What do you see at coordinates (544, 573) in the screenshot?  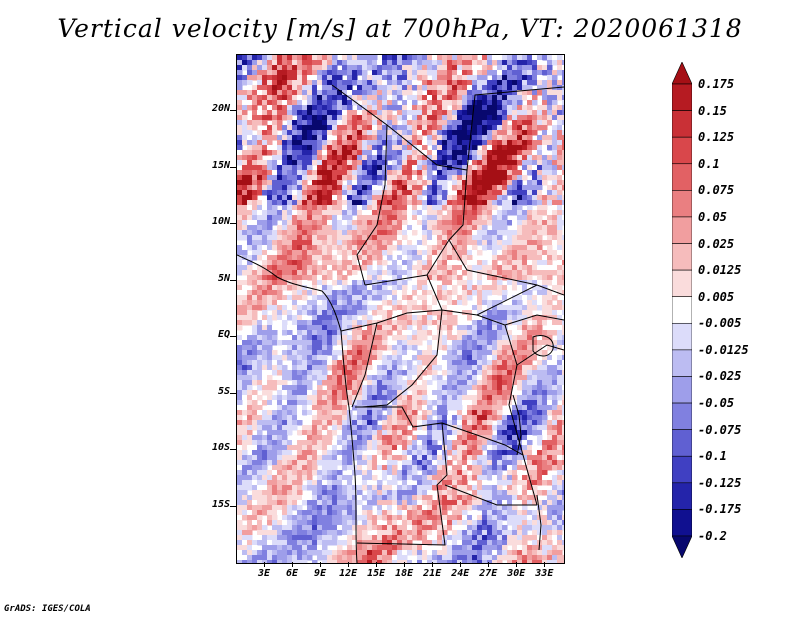 I see `lon-tick-label: 33E` at bounding box center [544, 573].